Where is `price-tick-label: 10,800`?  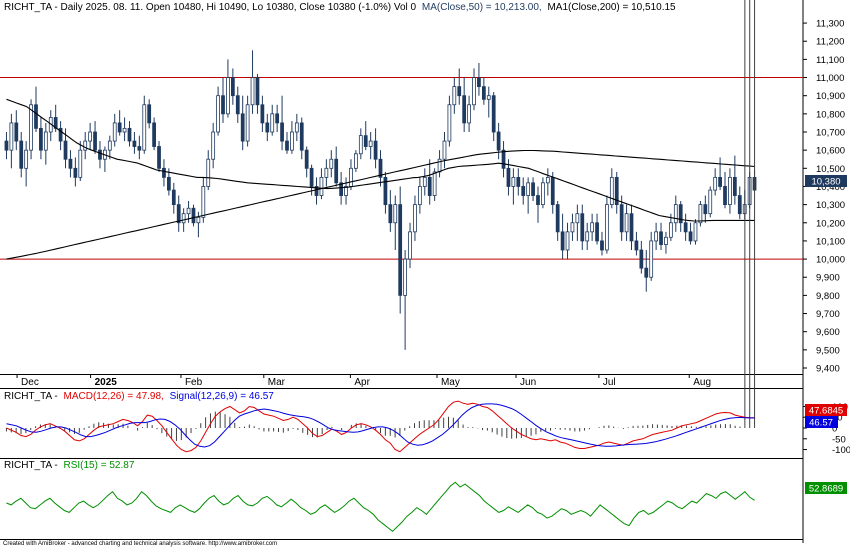
price-tick-label: 10,800 is located at coordinates (830, 114).